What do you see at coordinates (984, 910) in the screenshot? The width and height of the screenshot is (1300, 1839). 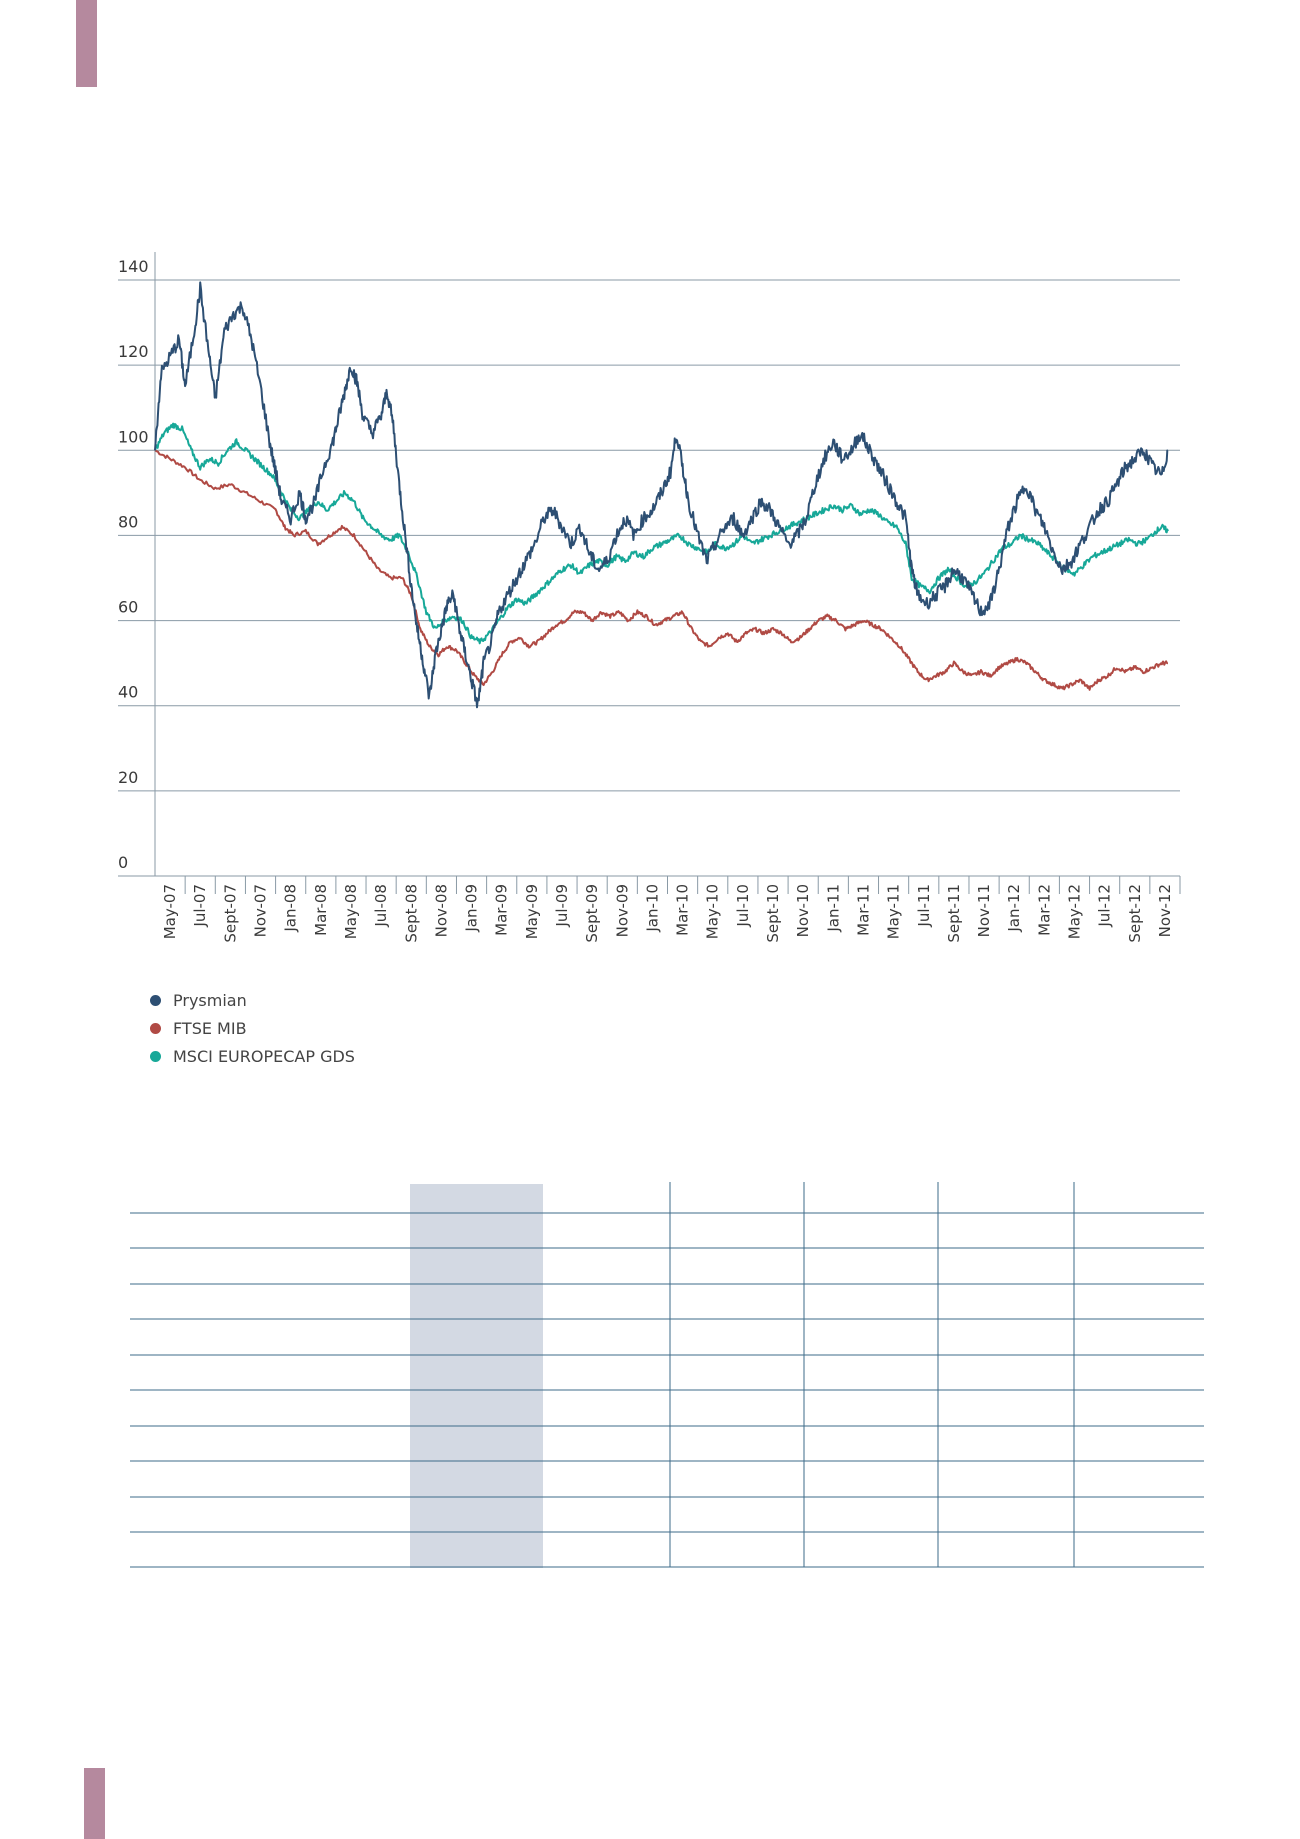 I see `x-tick-label: Nov-11` at bounding box center [984, 910].